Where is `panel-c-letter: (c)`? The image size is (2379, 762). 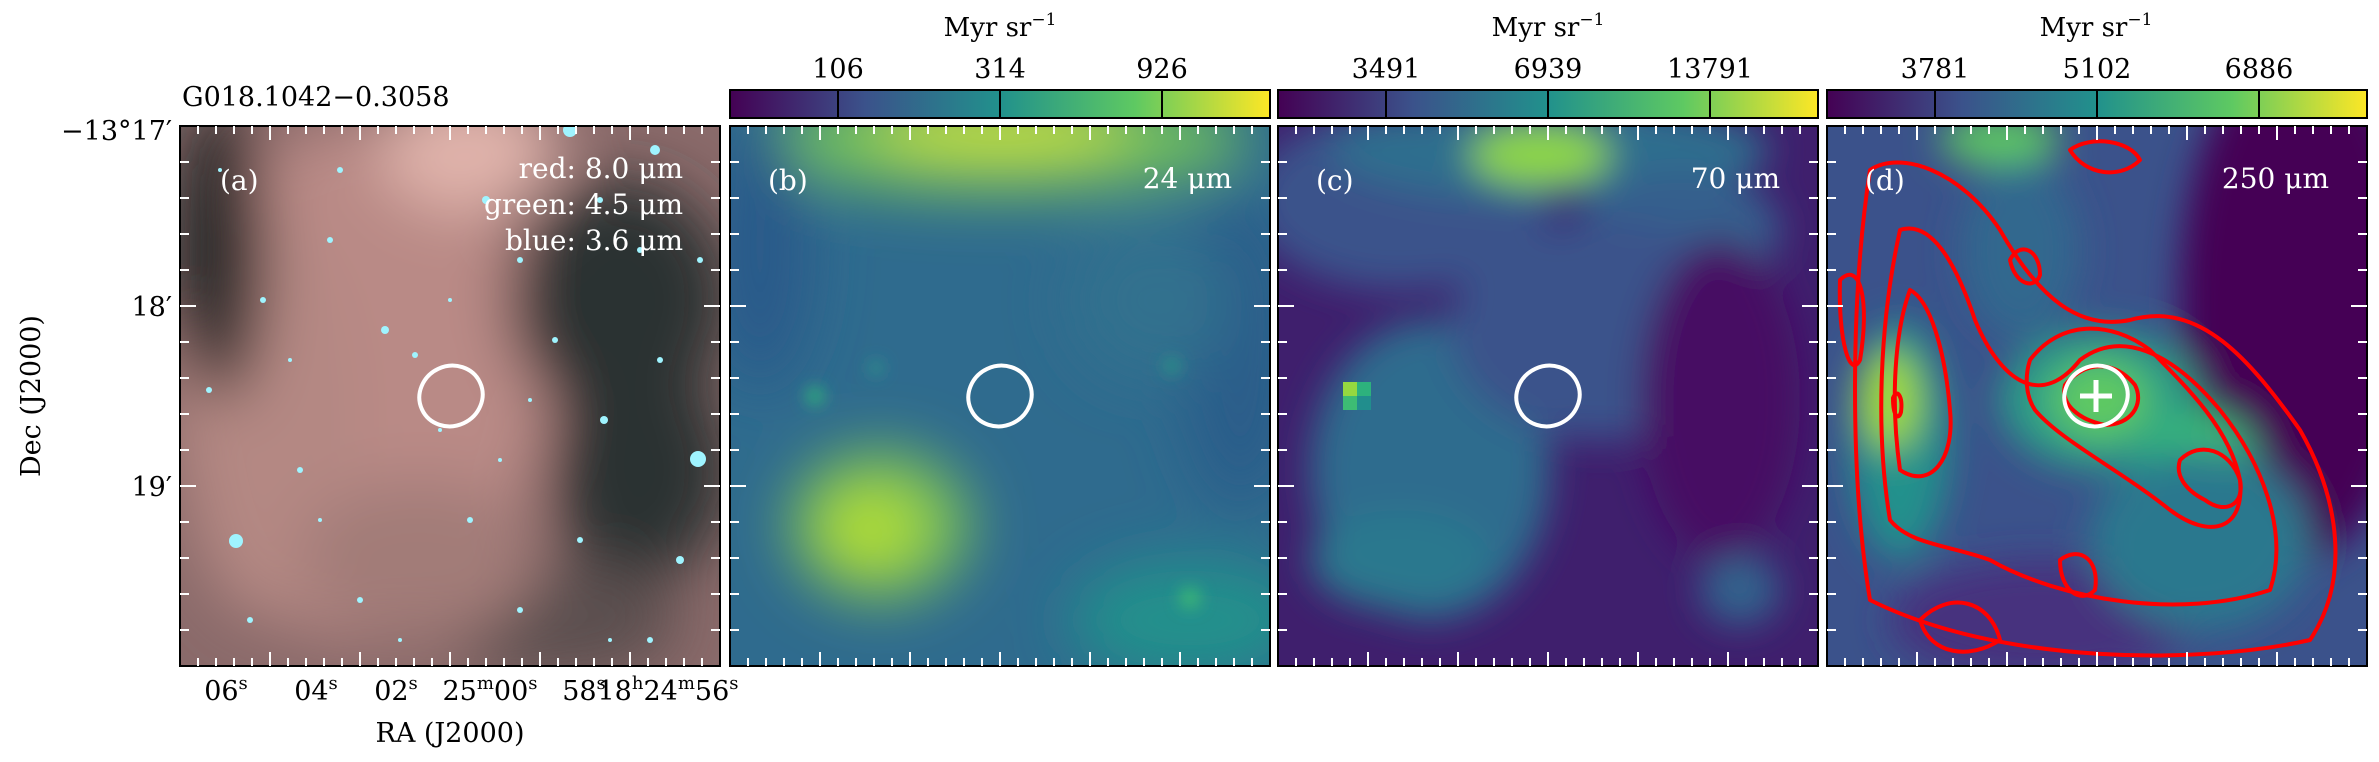
panel-c-letter: (c) is located at coordinates (1335, 180).